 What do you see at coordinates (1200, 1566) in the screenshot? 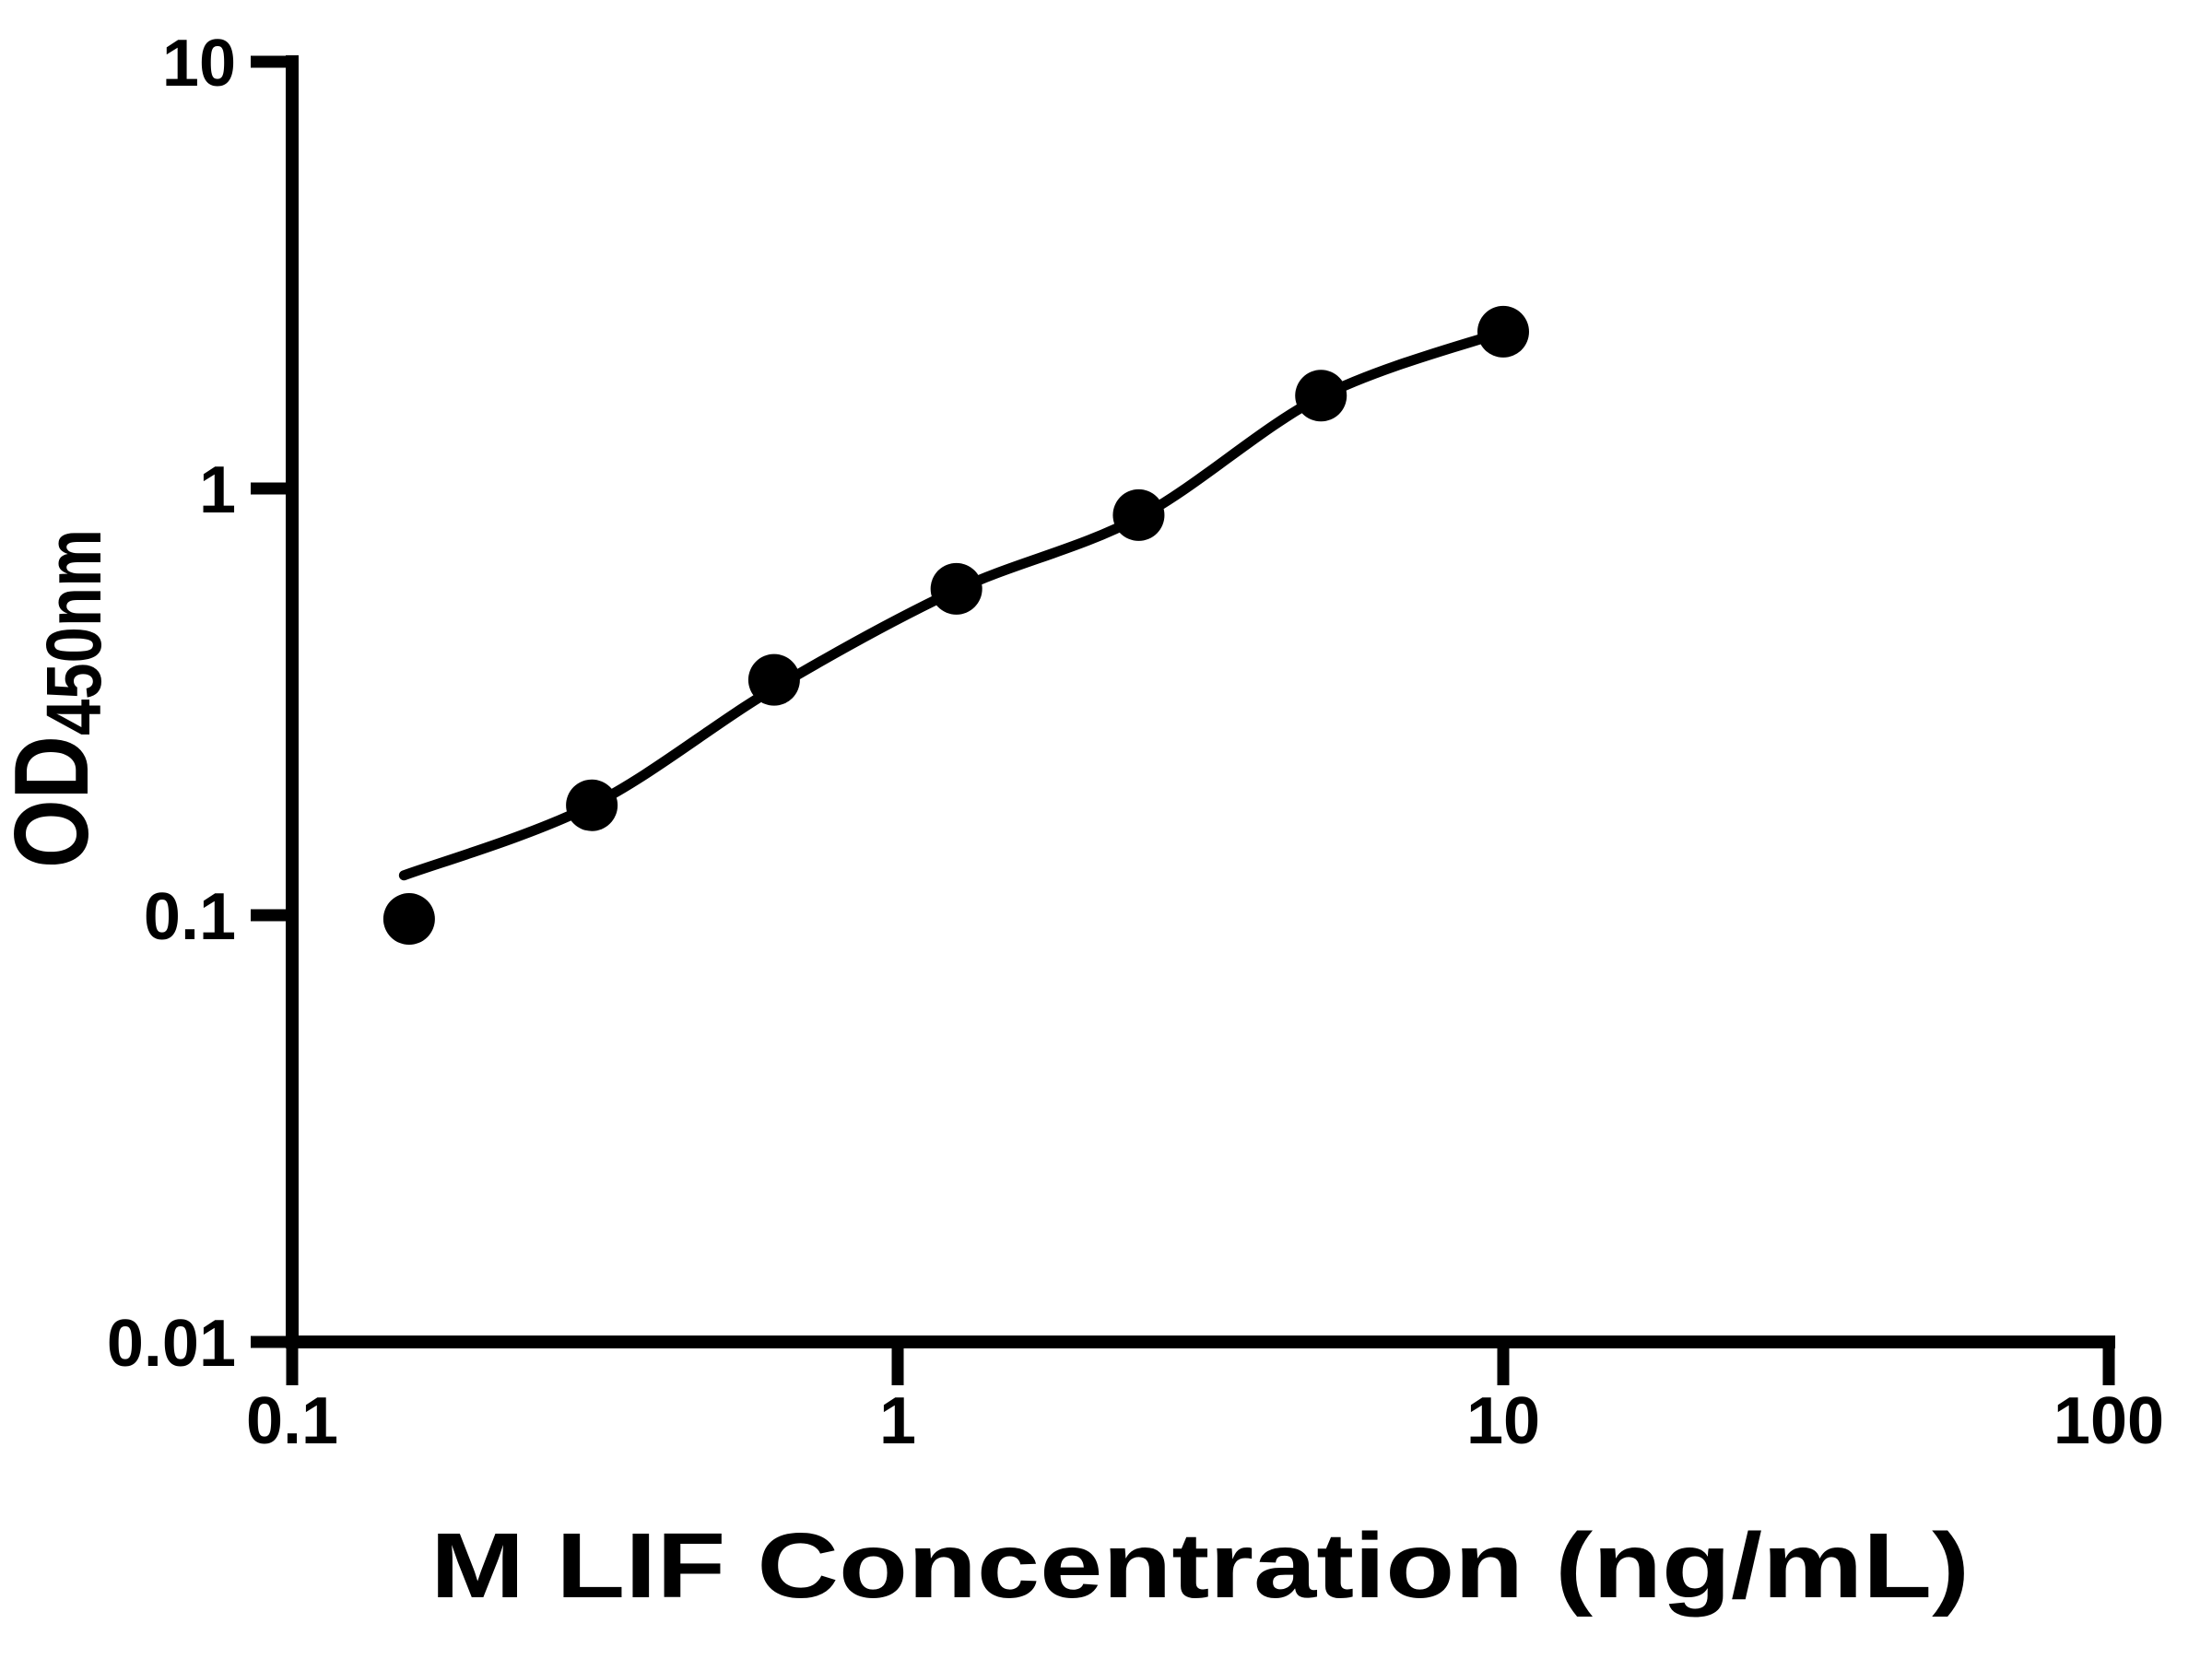
I see `x-axis-title: M LIF Concentration (ng/mL)` at bounding box center [1200, 1566].